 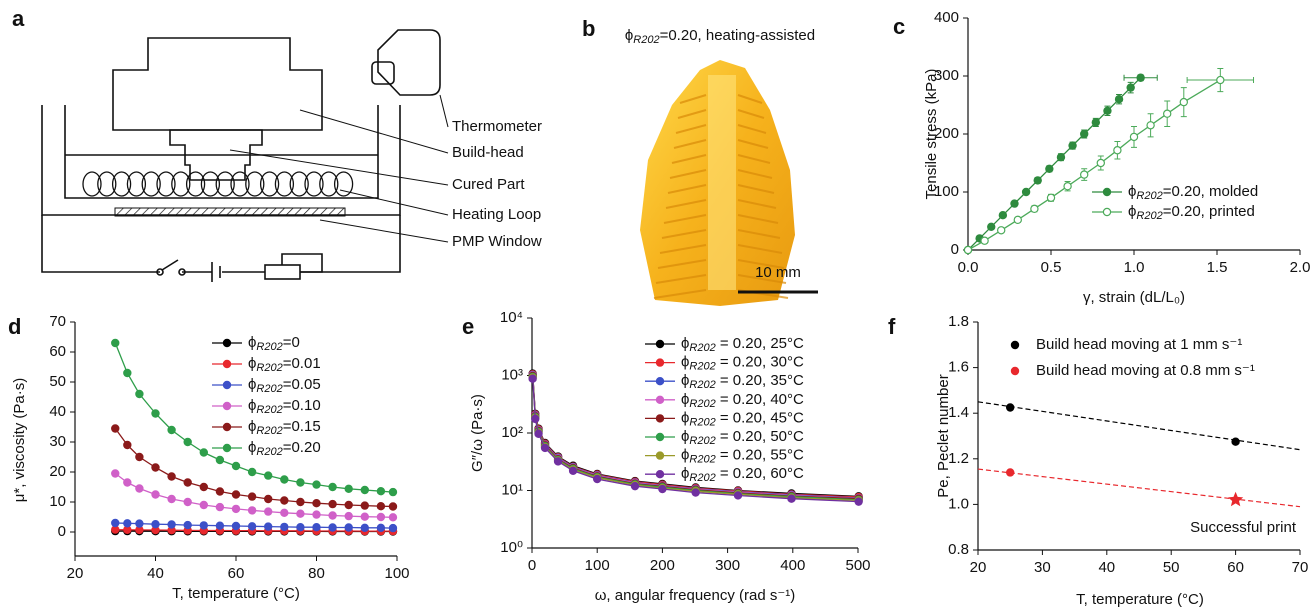 What do you see at coordinates (284, 385) in the screenshot?
I see `legend-label: ϕR202=0.05` at bounding box center [284, 385].